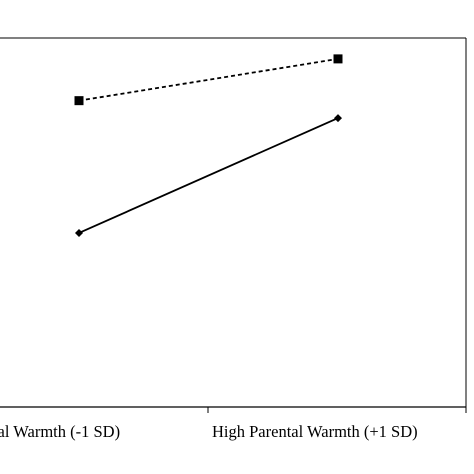 Image resolution: width=474 pixels, height=474 pixels. I want to click on series-1-line, so click(208, 79).